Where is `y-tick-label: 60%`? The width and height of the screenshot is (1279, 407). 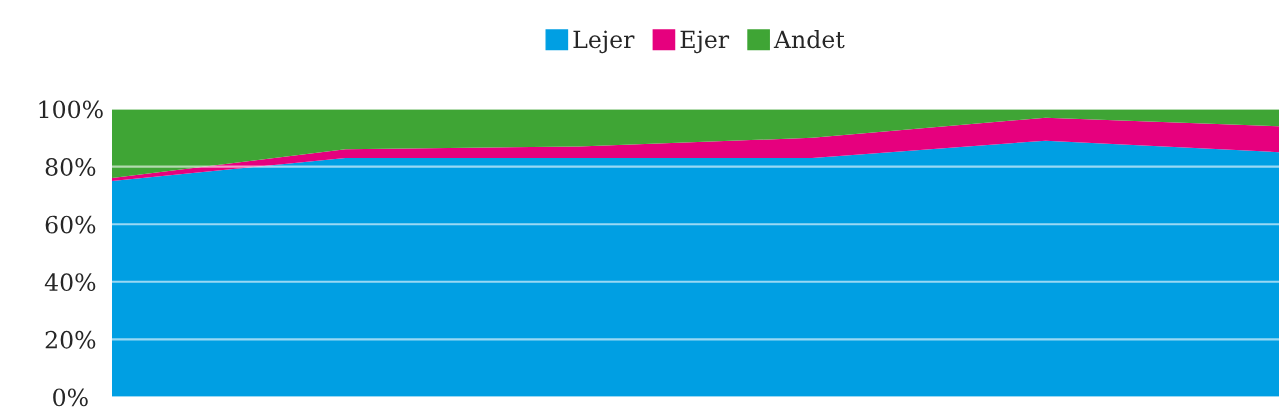 y-tick-label: 60% is located at coordinates (70, 224).